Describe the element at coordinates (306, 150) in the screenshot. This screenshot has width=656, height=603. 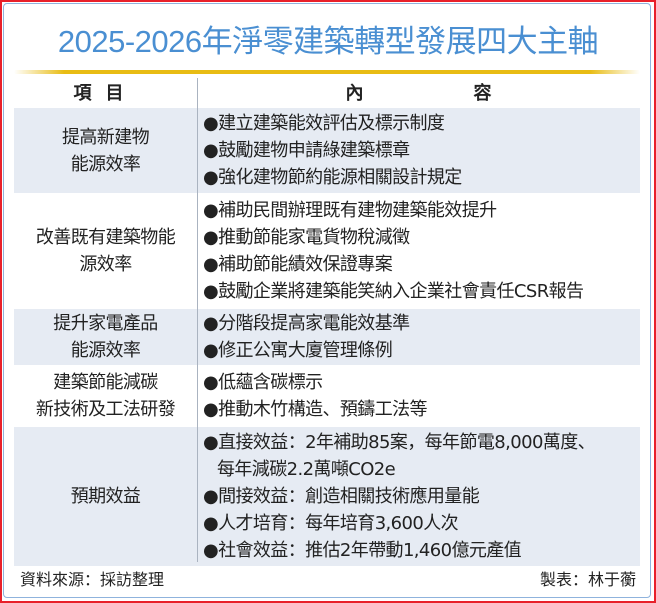
I see `list-item: ●鼓勵建物申請綠建築標章` at that location.